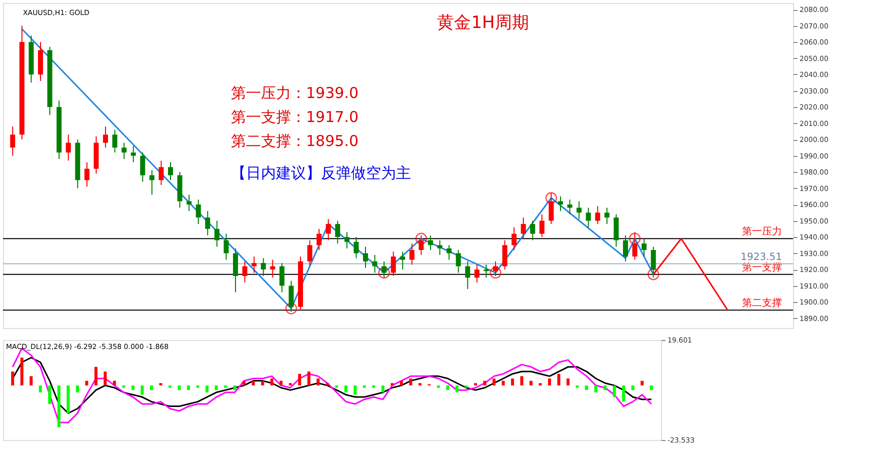 The image size is (870, 475). What do you see at coordinates (762, 303) in the screenshot?
I see `ref-line-label: 第二支撑` at bounding box center [762, 303].